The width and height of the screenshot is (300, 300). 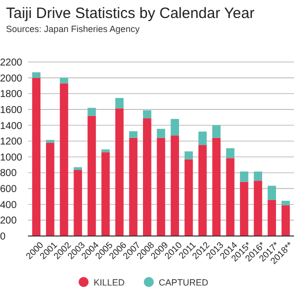 I want to click on y-tick-label: 1800, so click(x=11, y=94).